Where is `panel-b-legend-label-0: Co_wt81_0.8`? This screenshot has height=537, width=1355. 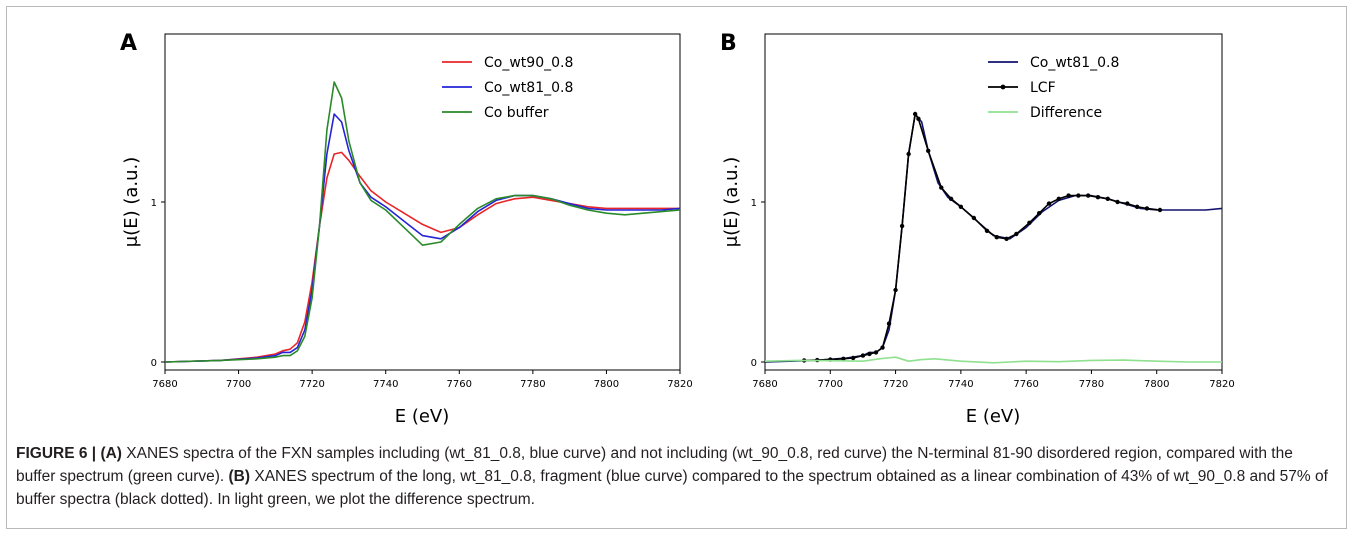
panel-b-legend-label-0: Co_wt81_0.8 is located at coordinates (1074, 63).